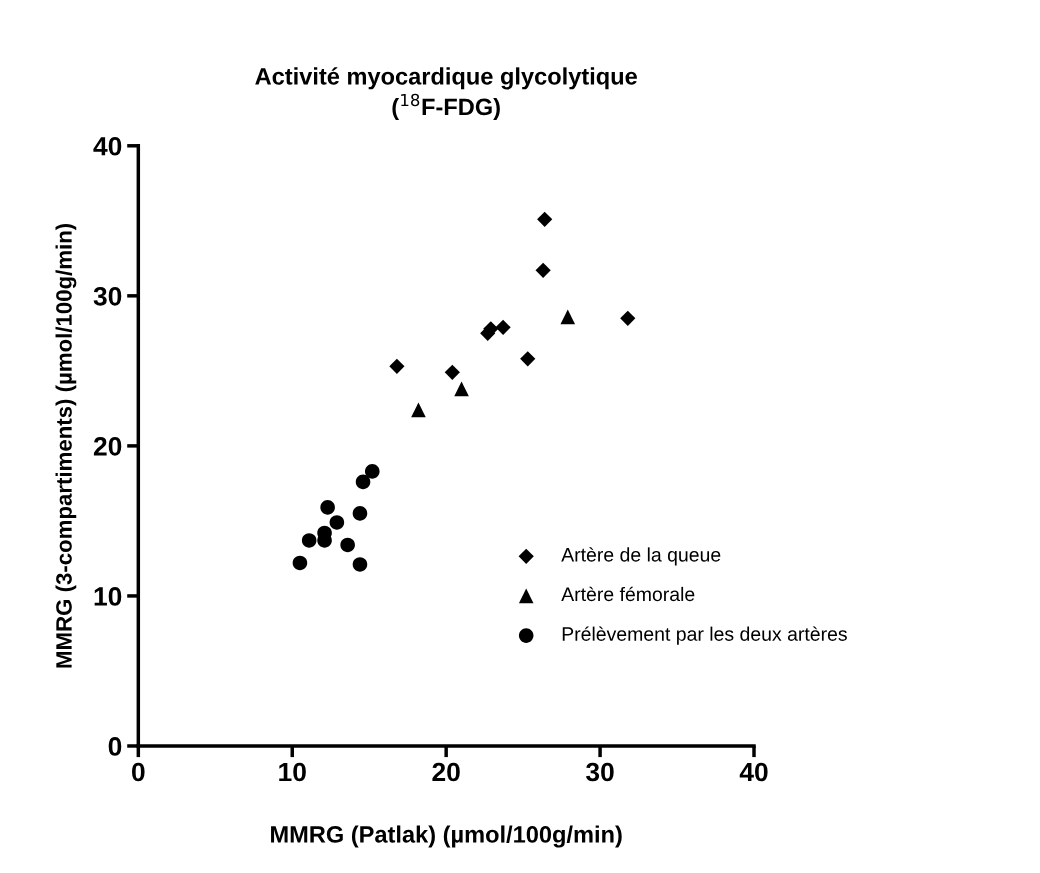 This screenshot has width=1040, height=873. I want to click on x-tick-label: 20, so click(446, 772).